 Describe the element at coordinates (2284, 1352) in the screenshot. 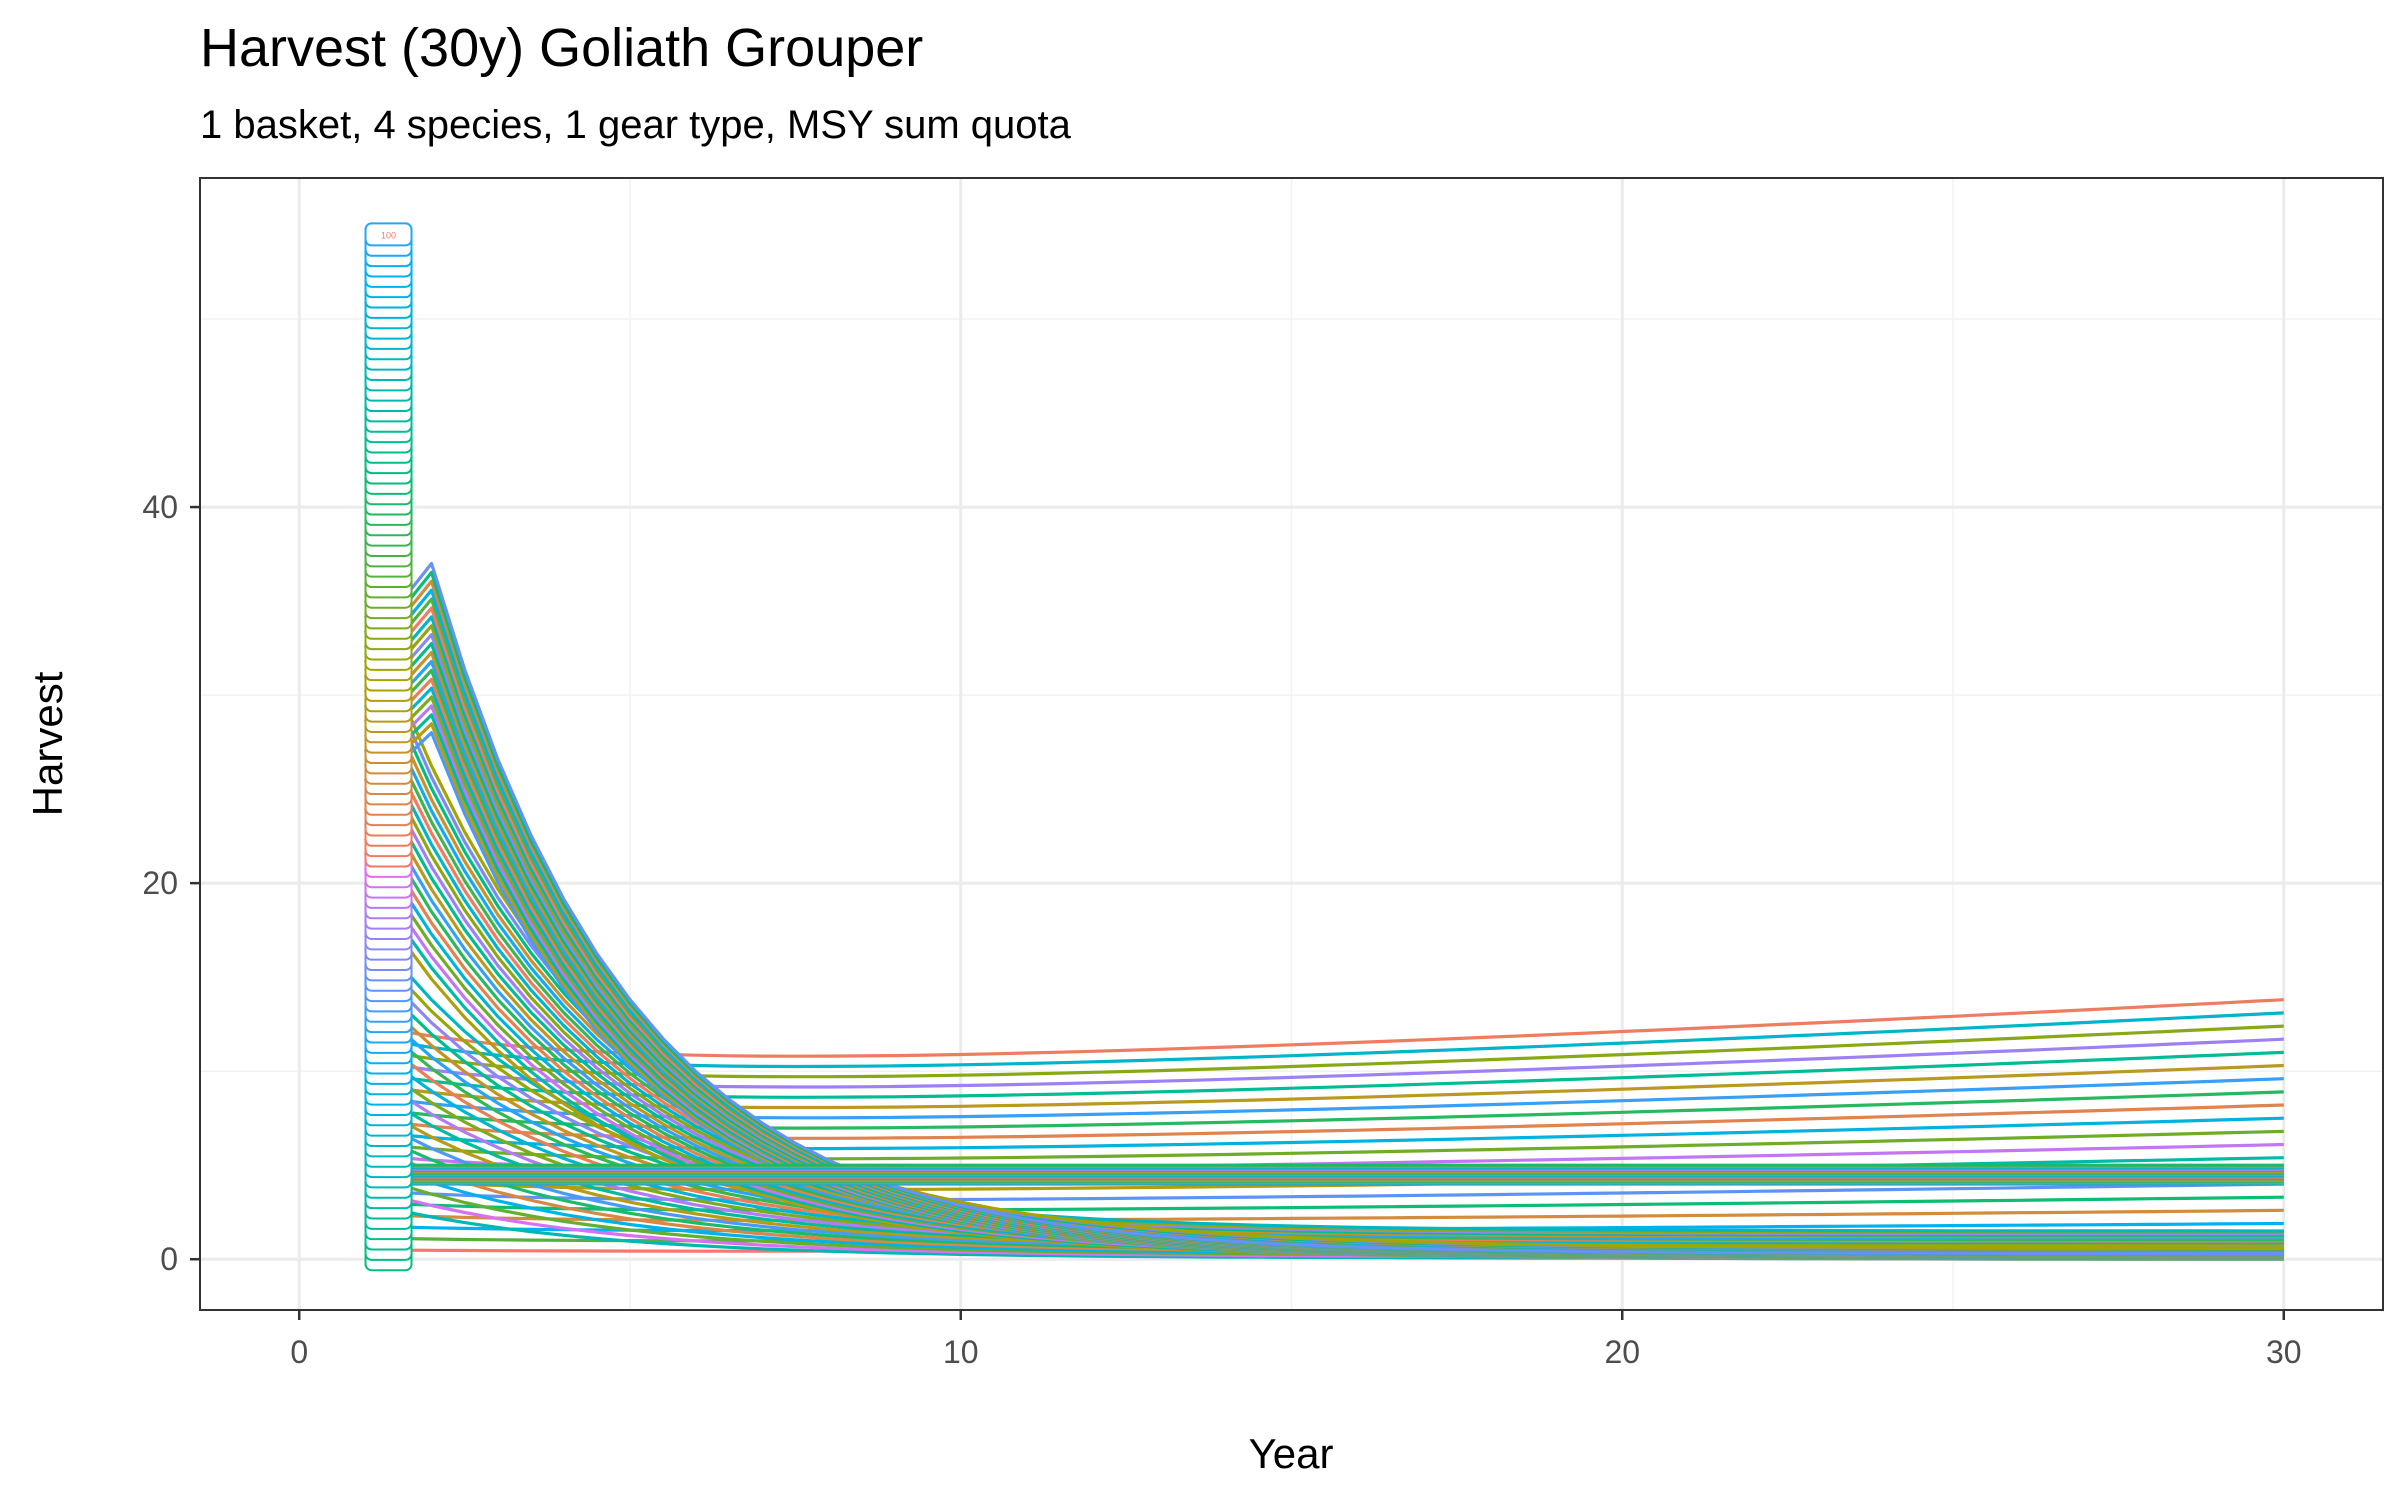

I see `x-tick-label: 30` at that location.